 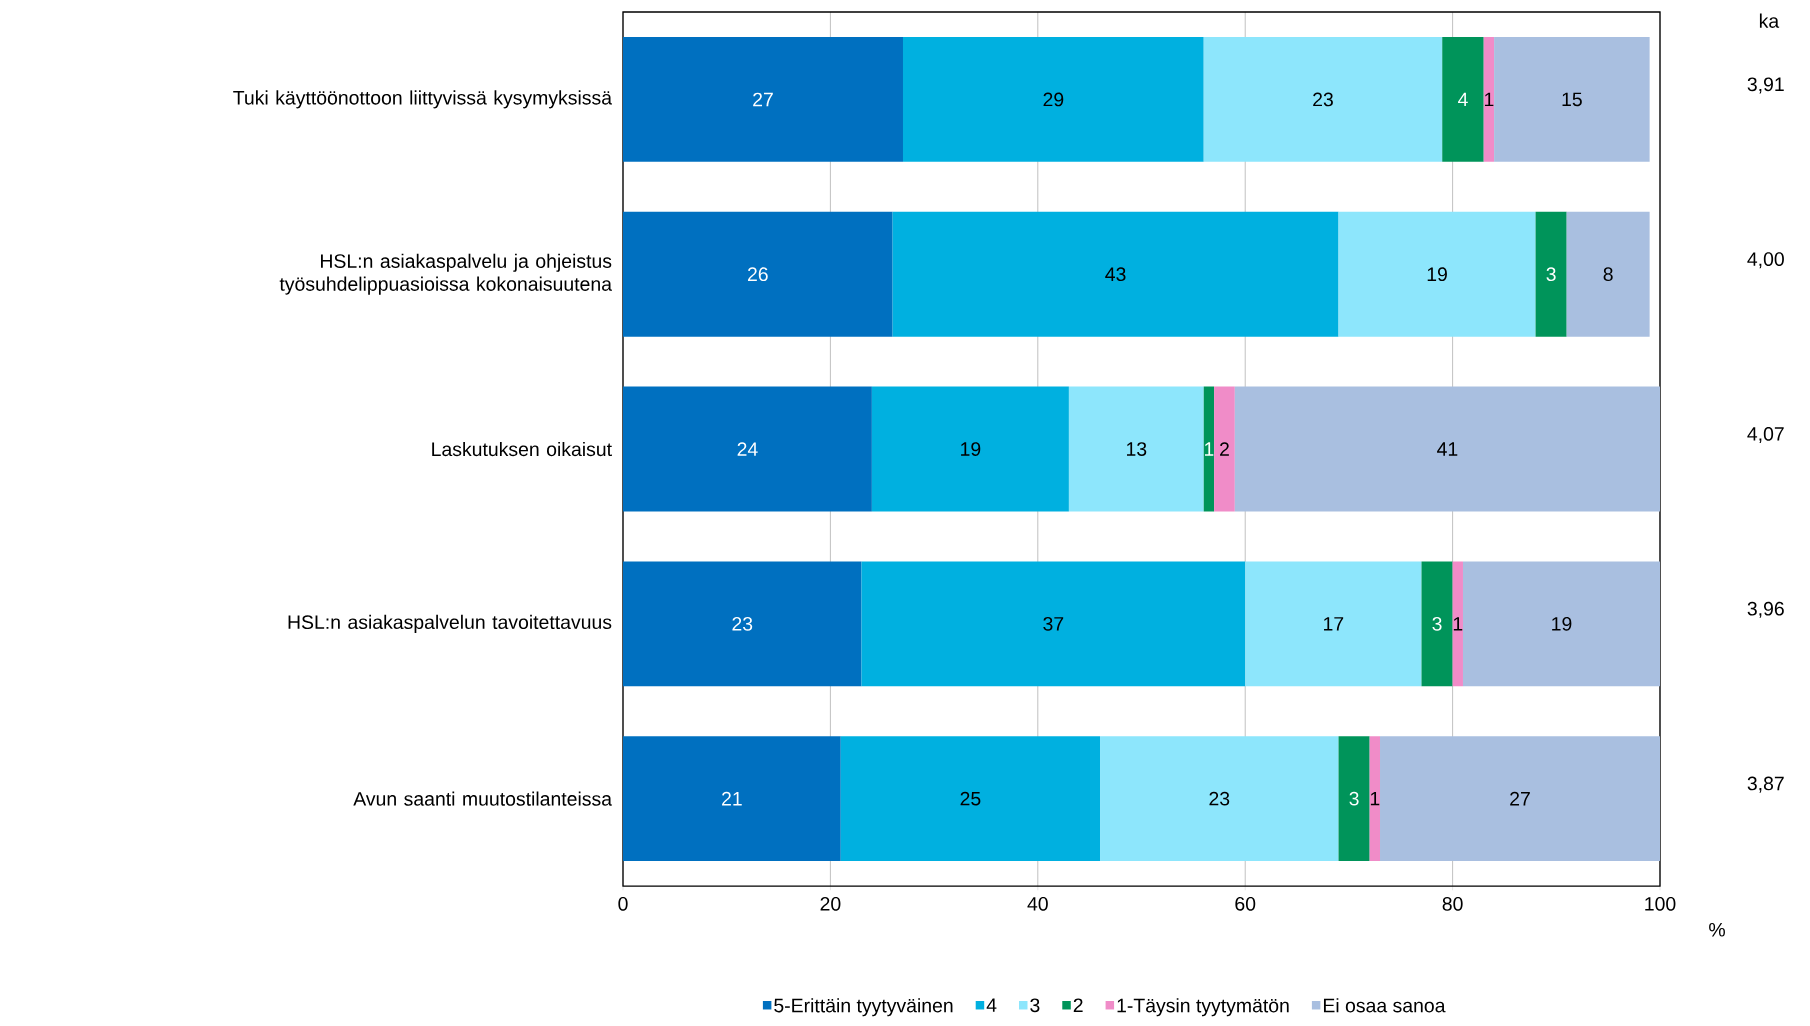 What do you see at coordinates (1765, 260) in the screenshot?
I see `text: 4,00` at bounding box center [1765, 260].